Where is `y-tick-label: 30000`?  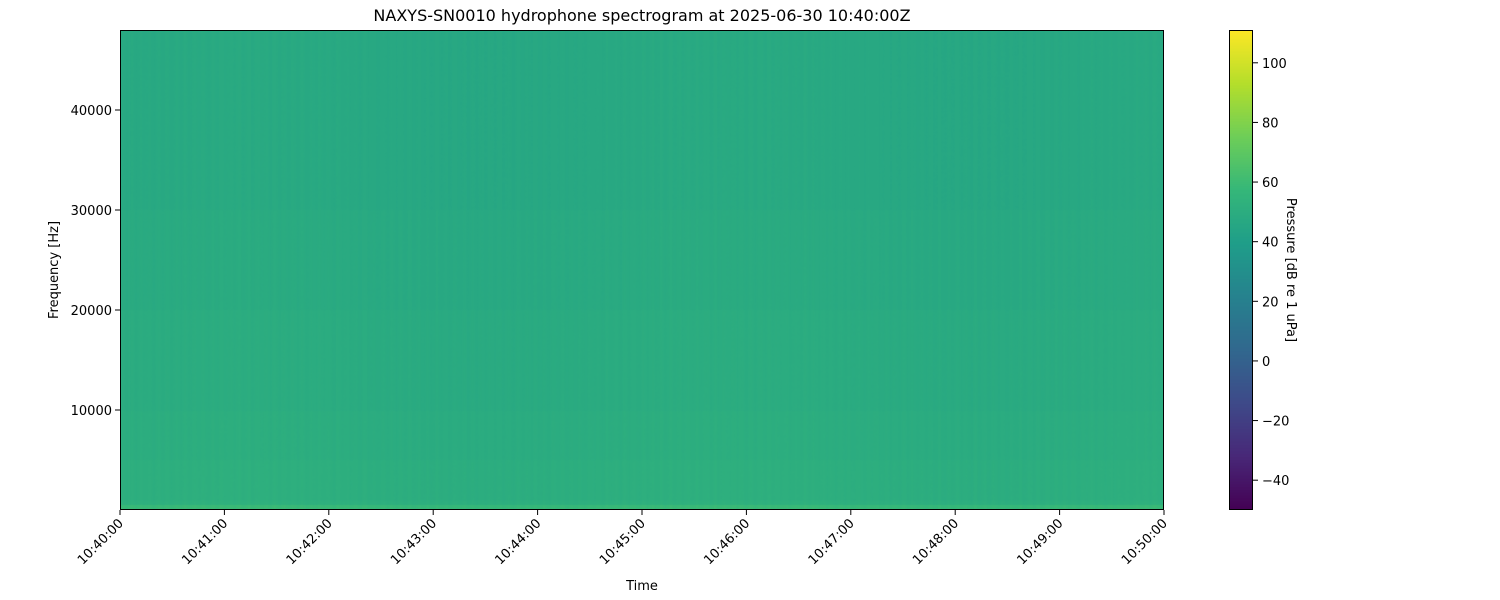 y-tick-label: 30000 is located at coordinates (91, 211).